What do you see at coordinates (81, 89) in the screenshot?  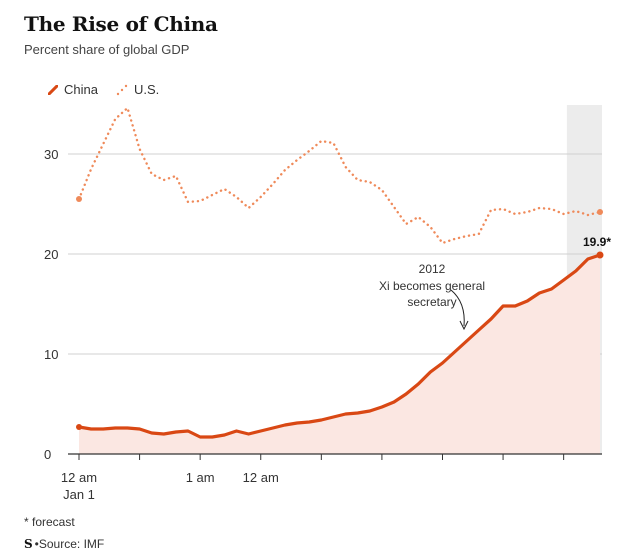 I see `legend-label-china: China` at bounding box center [81, 89].